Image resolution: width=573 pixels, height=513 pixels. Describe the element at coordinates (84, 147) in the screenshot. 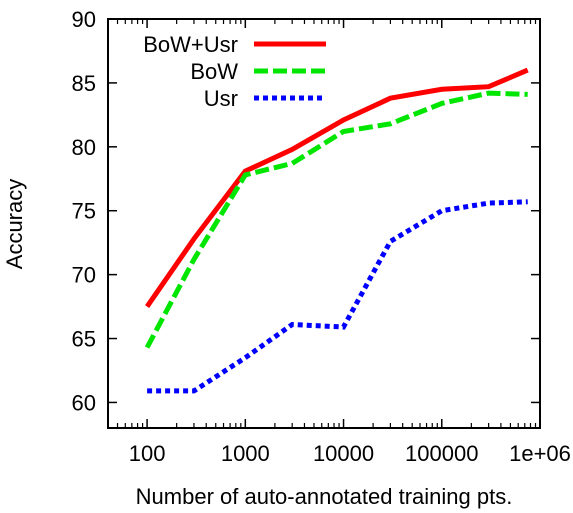

I see `y-tick-label: 80` at that location.